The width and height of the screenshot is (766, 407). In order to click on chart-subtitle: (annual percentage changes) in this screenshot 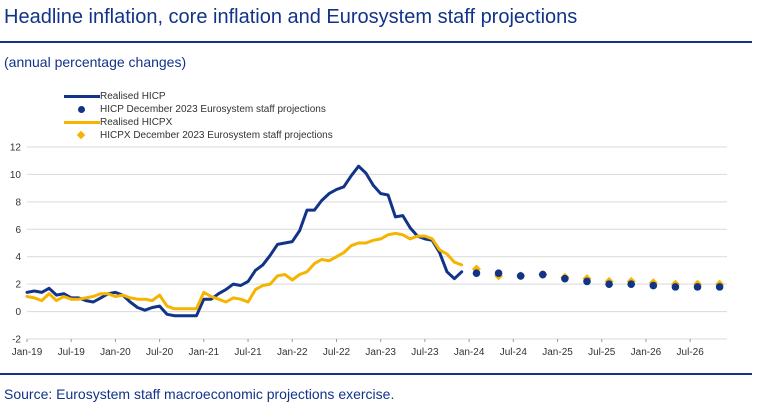, I will do `click(95, 62)`.